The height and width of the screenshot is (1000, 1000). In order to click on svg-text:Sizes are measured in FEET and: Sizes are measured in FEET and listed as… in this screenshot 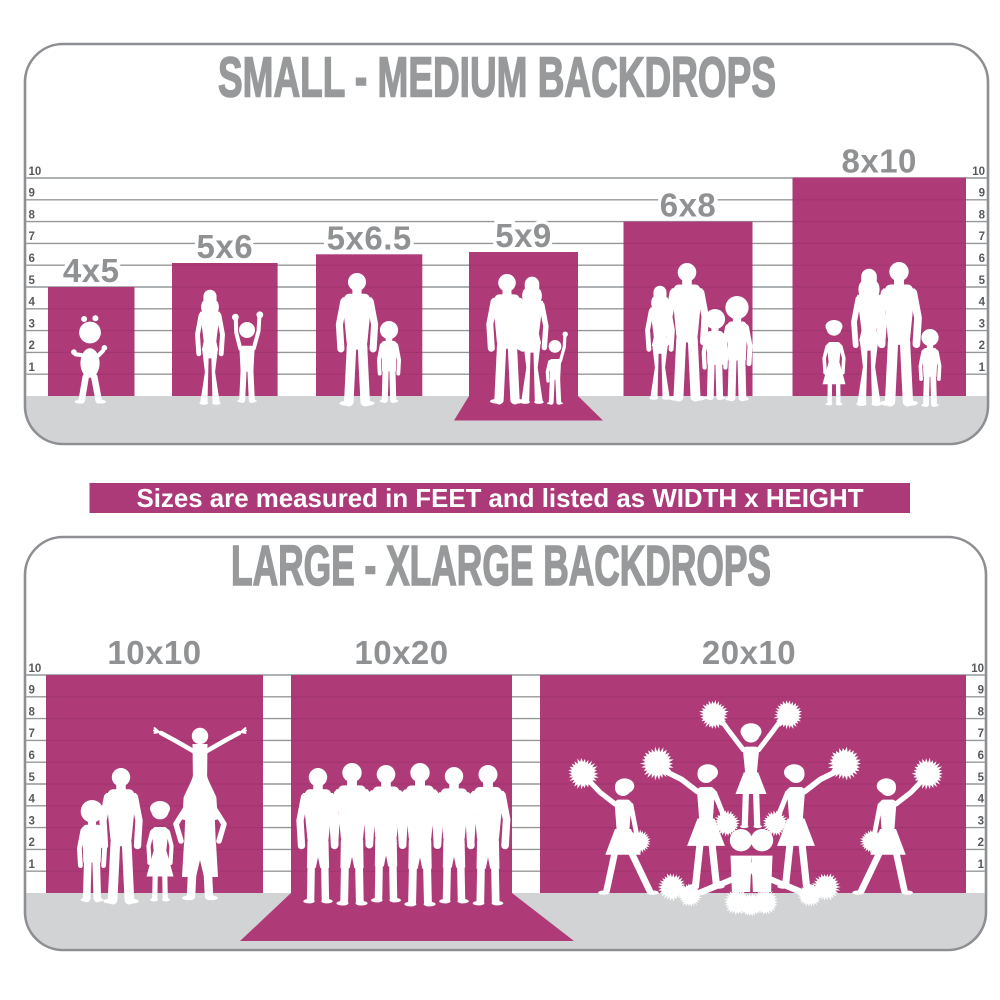, I will do `click(500, 498)`.